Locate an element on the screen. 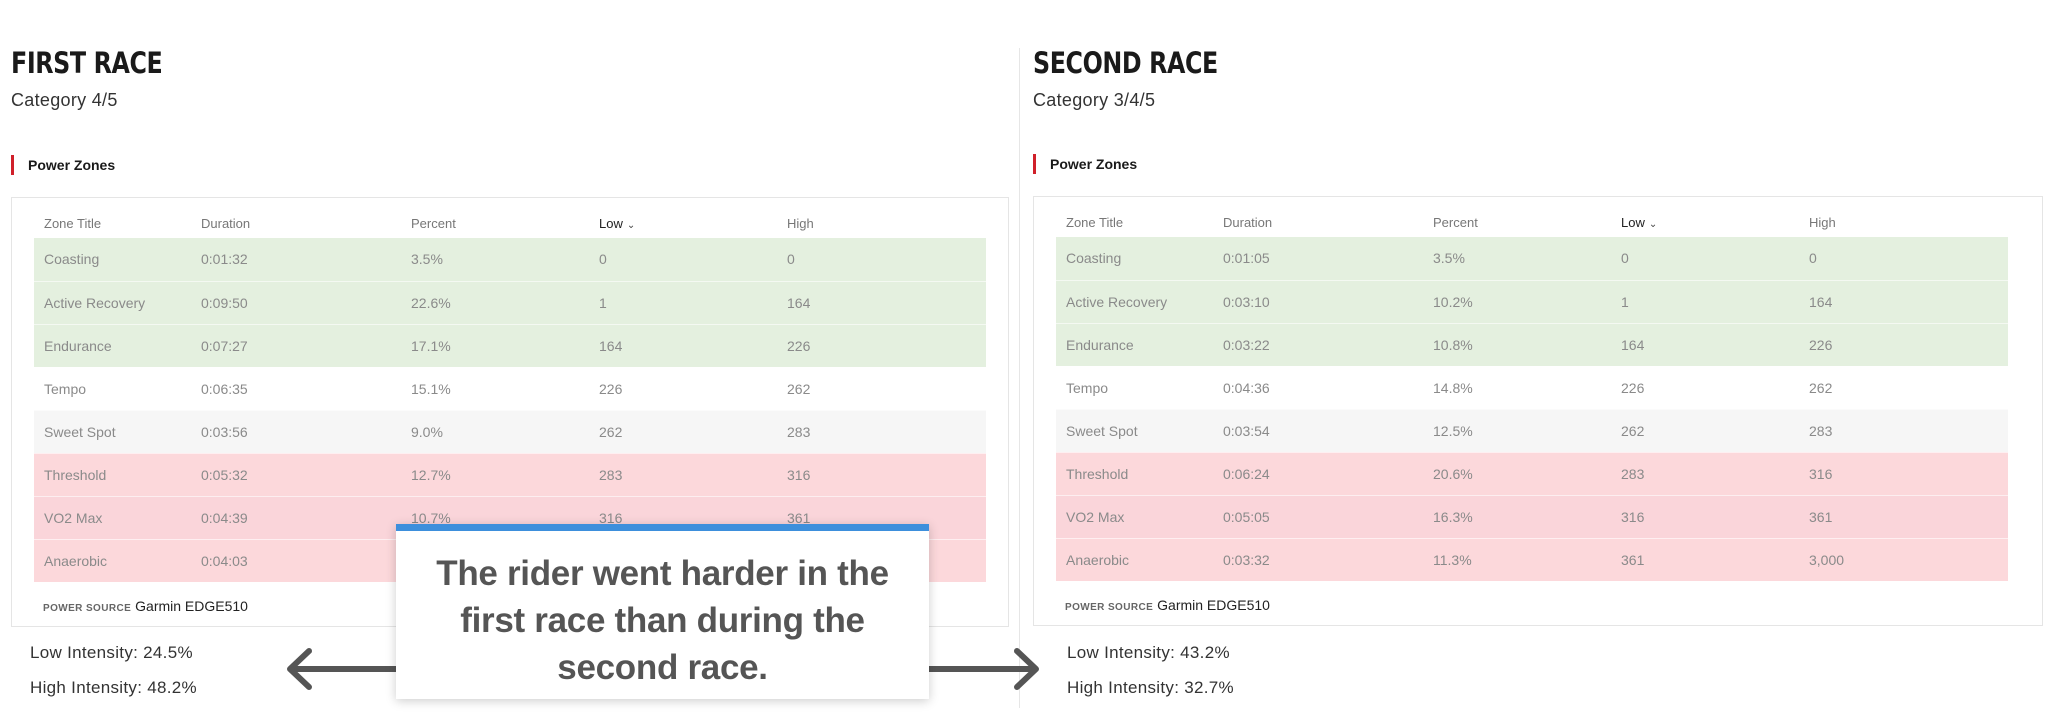  duration-cell: 0:04:03 is located at coordinates (224, 561).